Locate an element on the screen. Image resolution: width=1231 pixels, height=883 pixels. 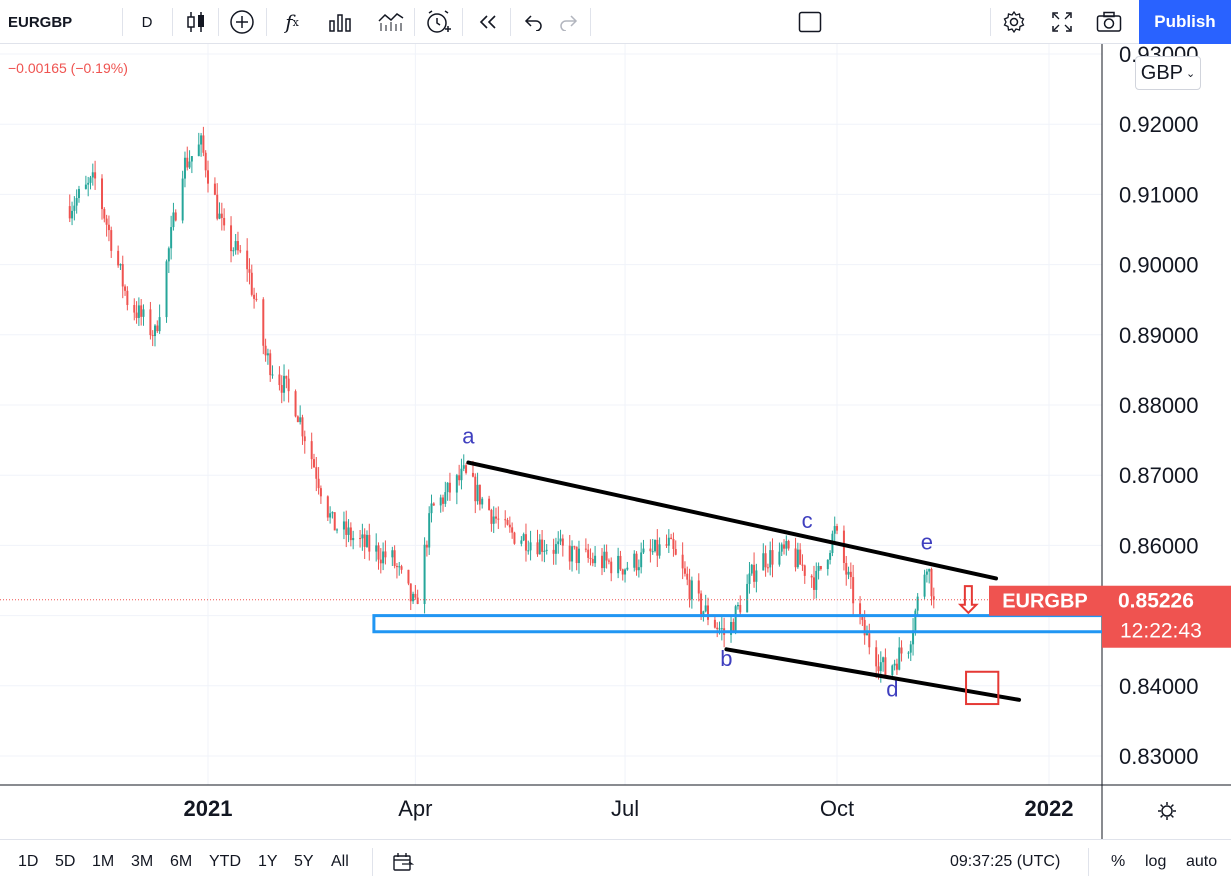
candles-icon is located at coordinates (196, 22).